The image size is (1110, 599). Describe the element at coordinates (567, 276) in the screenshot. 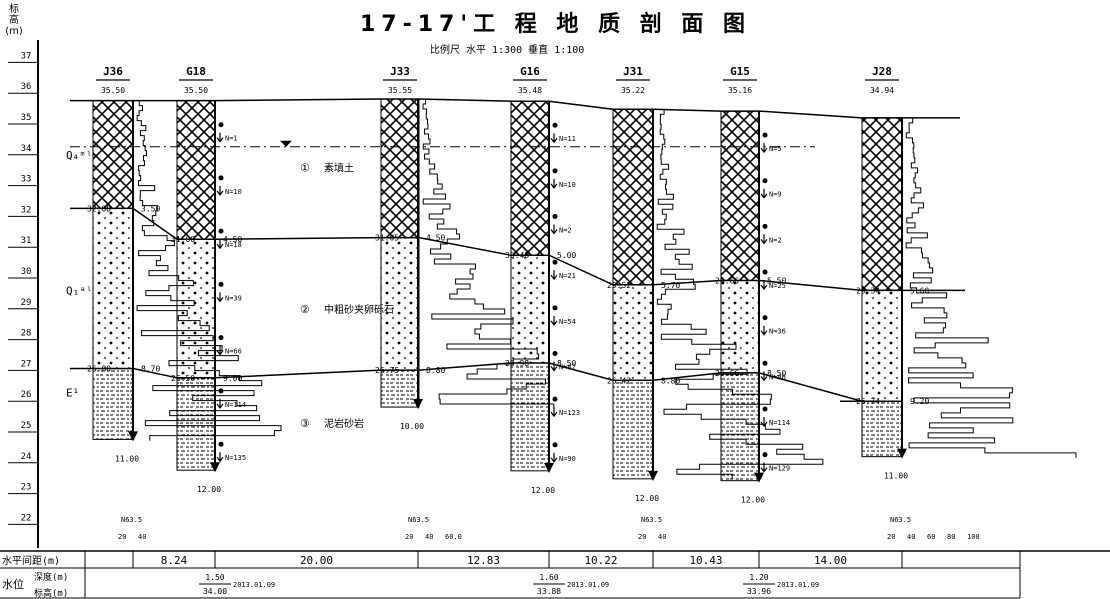

I see `spt-value: N=21` at that location.